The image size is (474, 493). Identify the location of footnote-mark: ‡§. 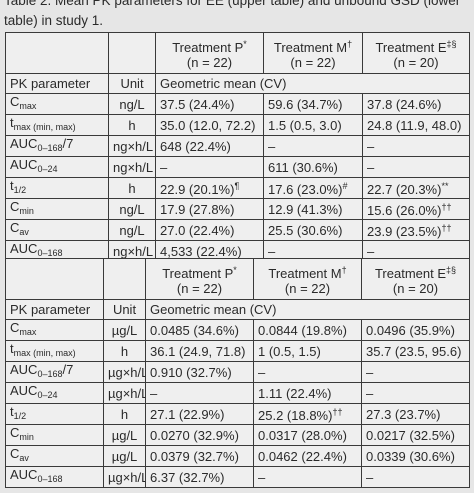
(451, 43).